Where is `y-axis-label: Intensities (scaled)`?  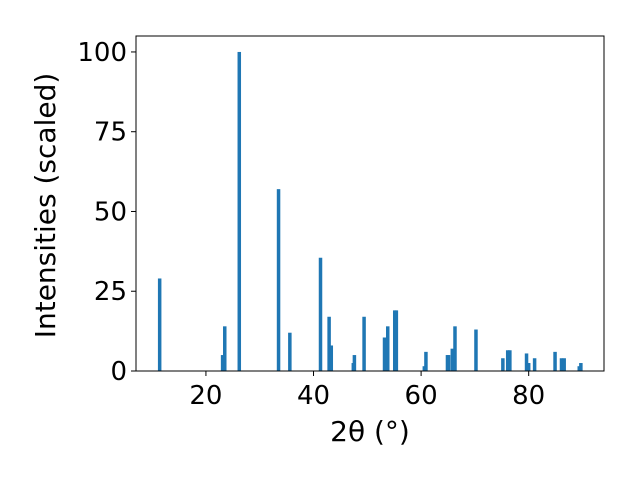
y-axis-label: Intensities (scaled) is located at coordinates (45, 206).